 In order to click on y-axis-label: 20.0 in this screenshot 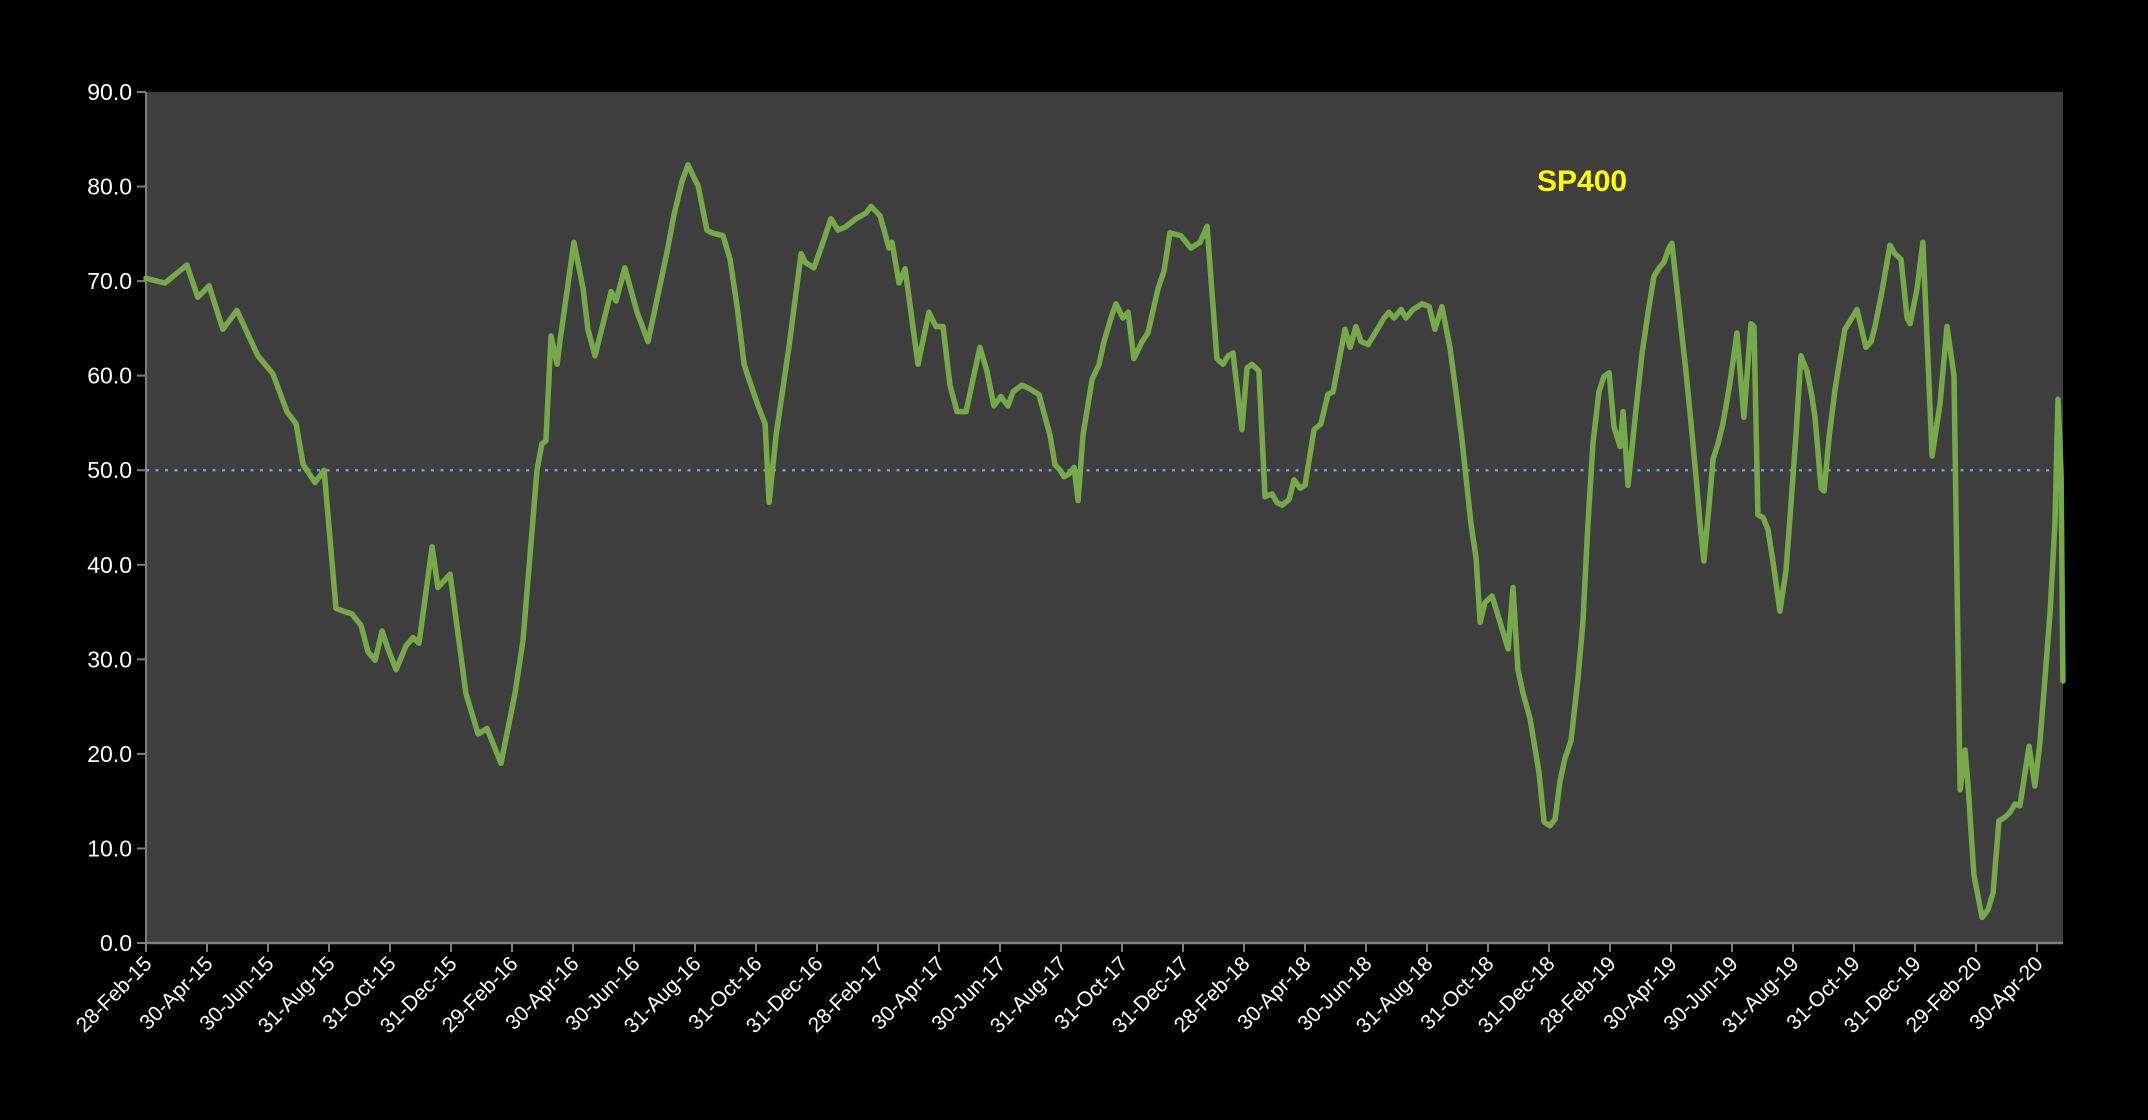, I will do `click(109, 754)`.